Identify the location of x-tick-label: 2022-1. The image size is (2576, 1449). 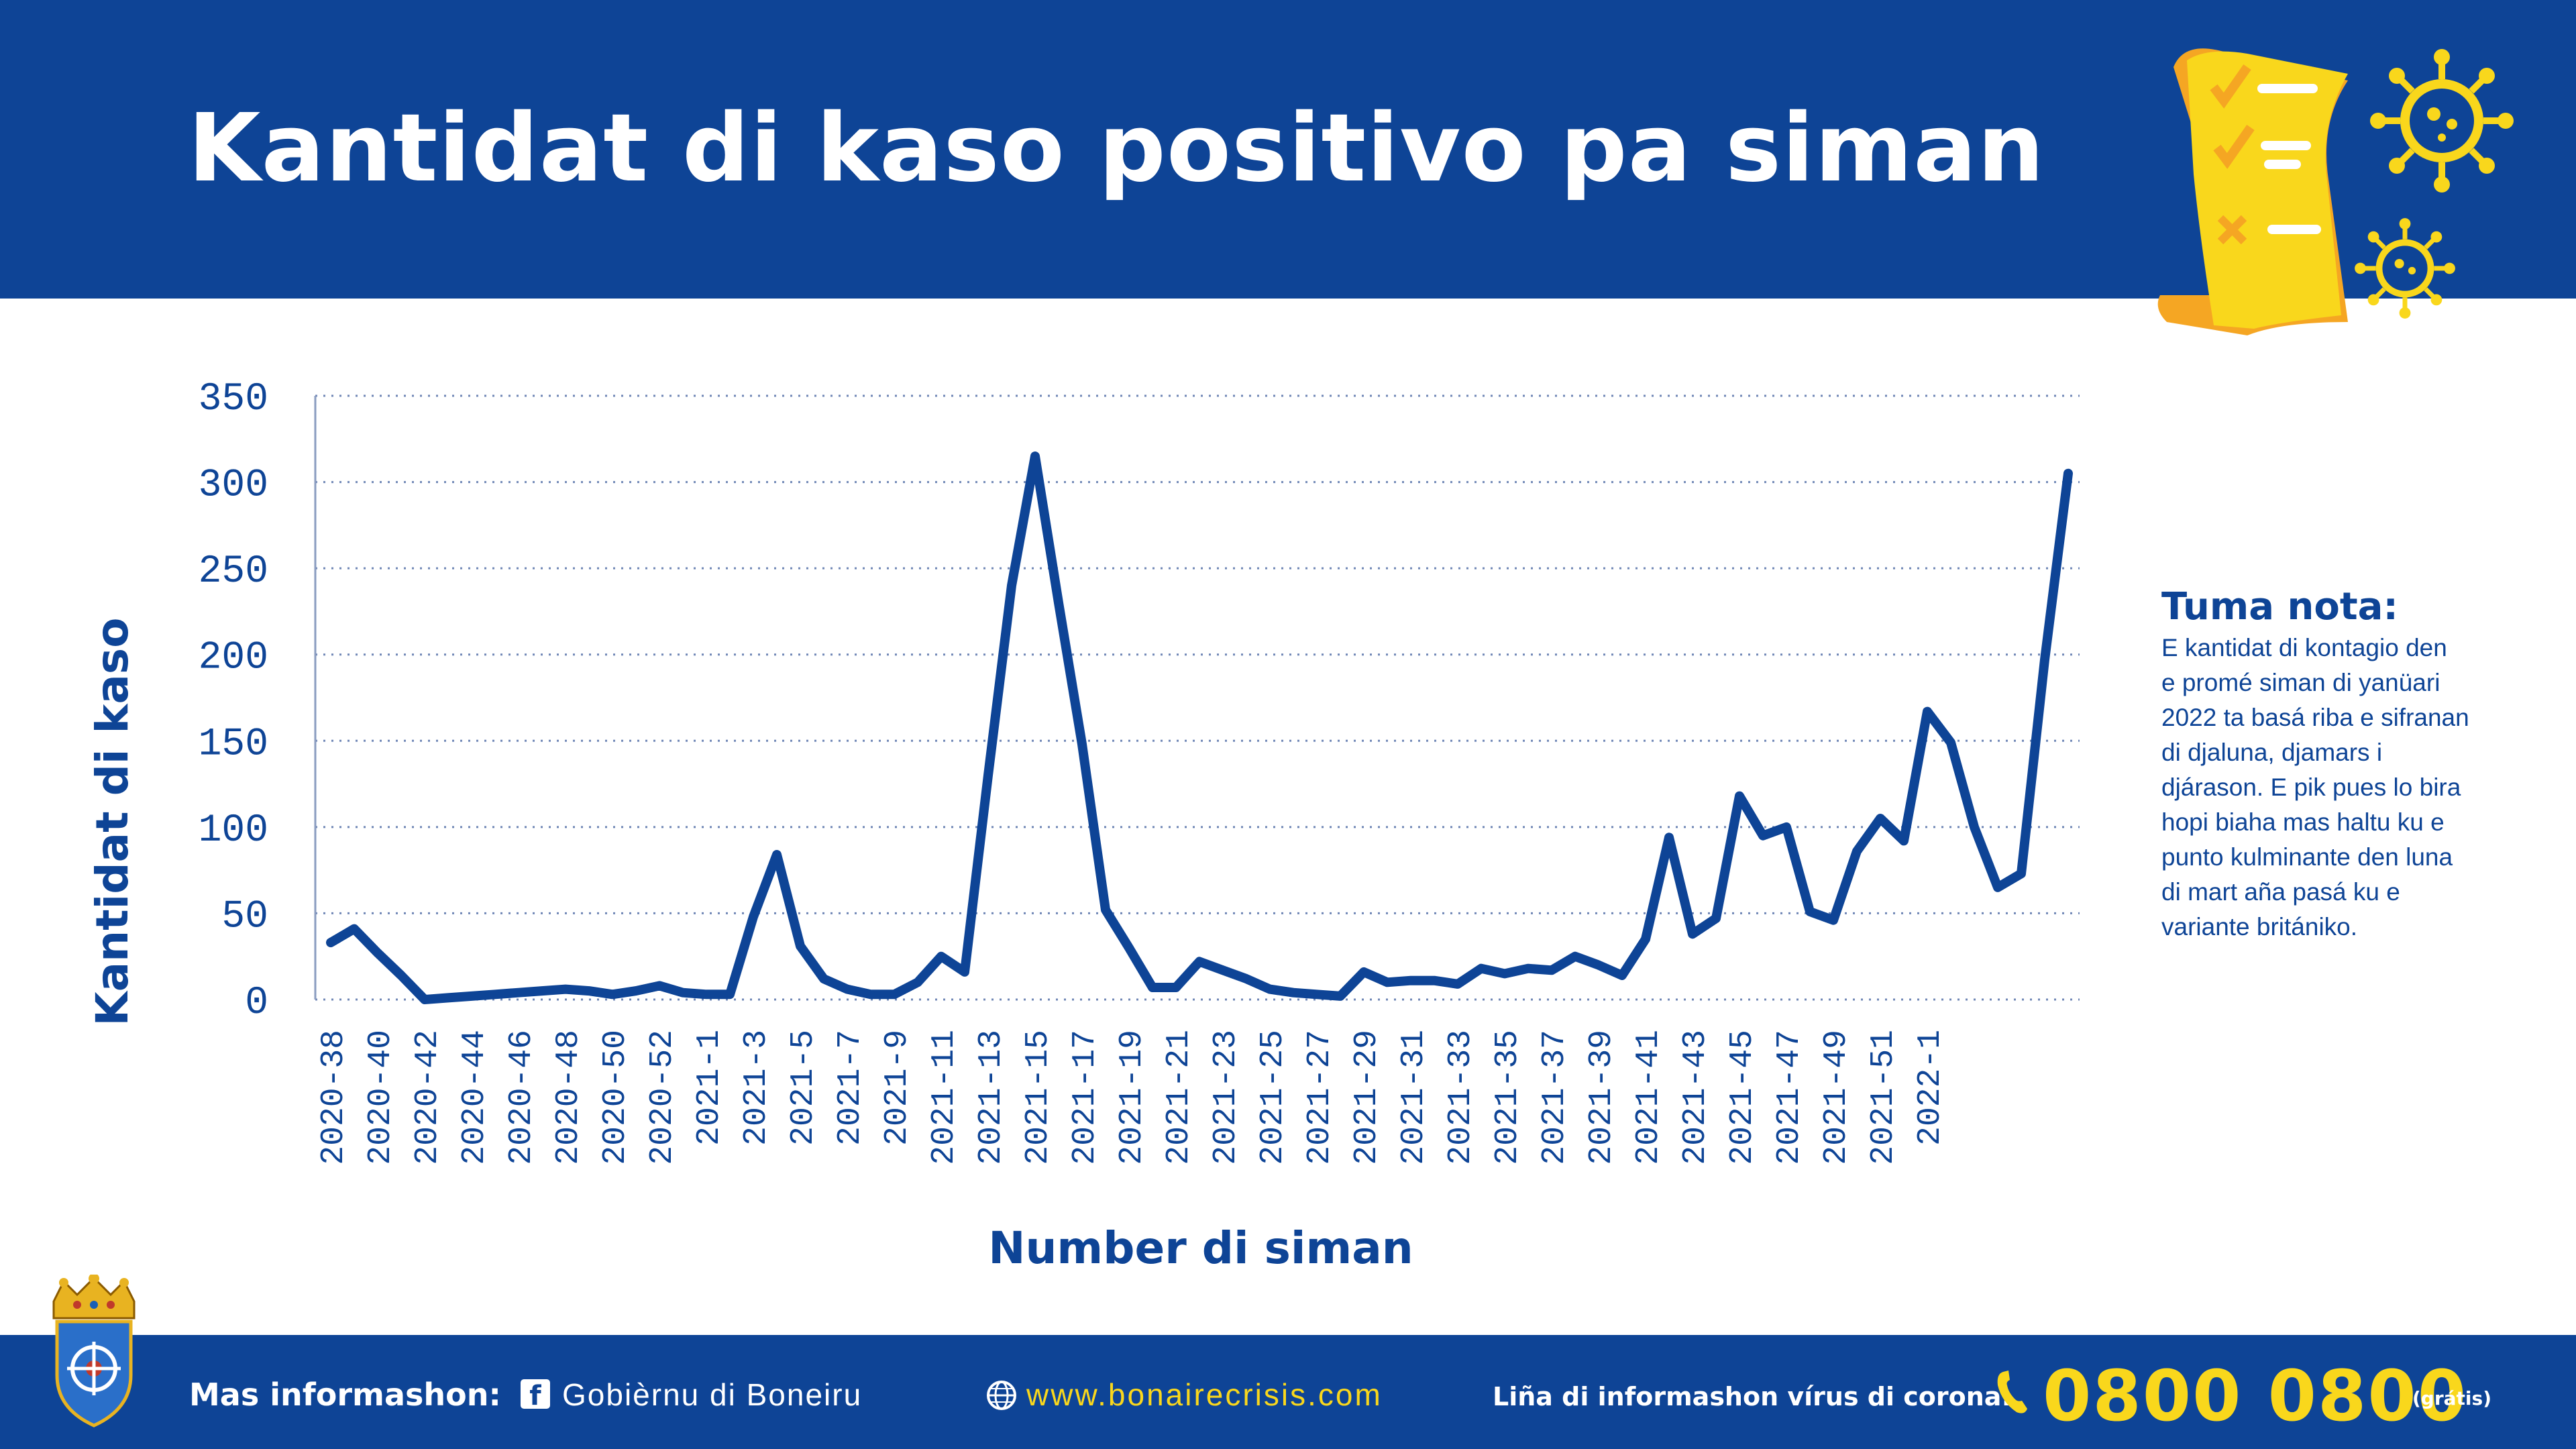
(1931, 1088).